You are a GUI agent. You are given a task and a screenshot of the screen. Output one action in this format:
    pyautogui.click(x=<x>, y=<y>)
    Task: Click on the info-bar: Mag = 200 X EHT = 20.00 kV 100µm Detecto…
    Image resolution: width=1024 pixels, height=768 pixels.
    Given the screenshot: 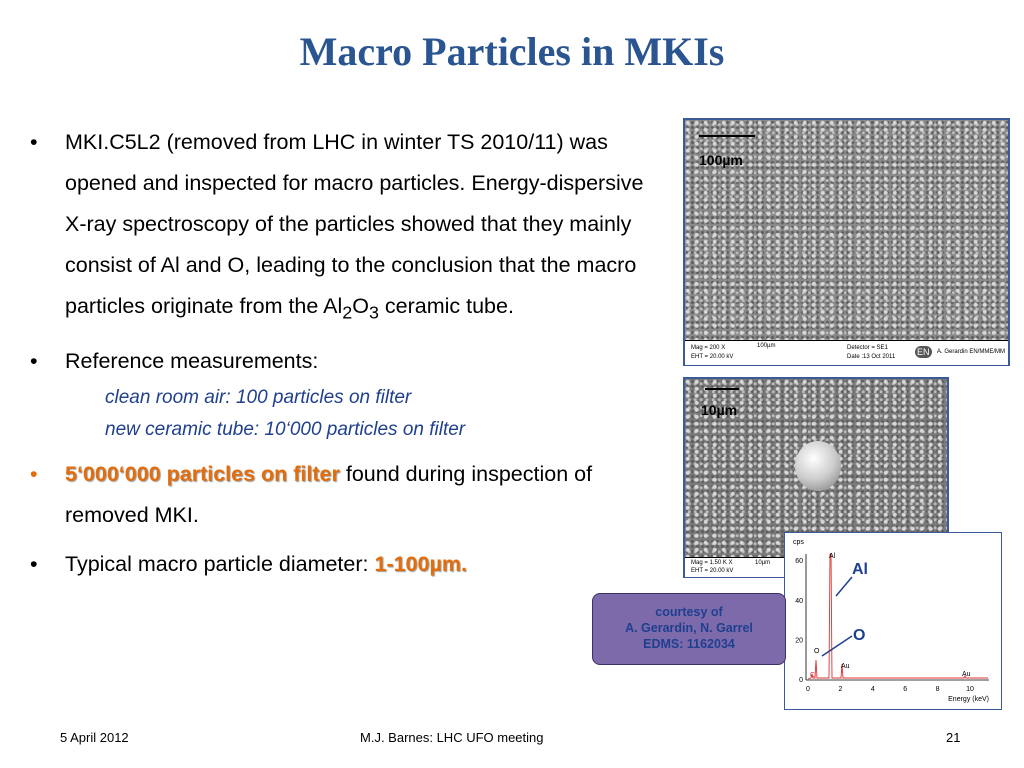 What is the action you would take?
    pyautogui.click(x=846, y=352)
    